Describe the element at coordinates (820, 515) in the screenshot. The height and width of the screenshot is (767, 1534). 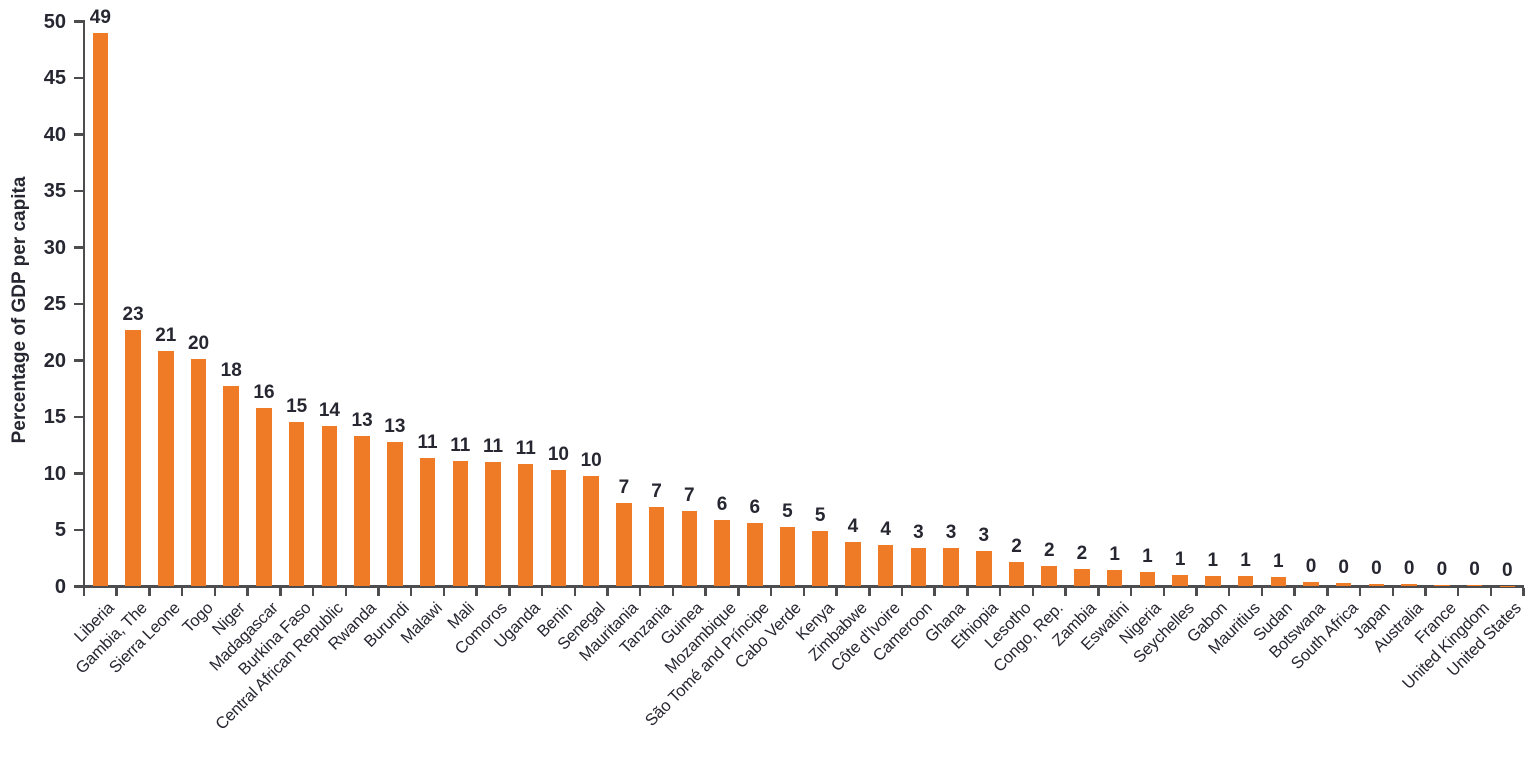
I see `bar-value-label: 5` at that location.